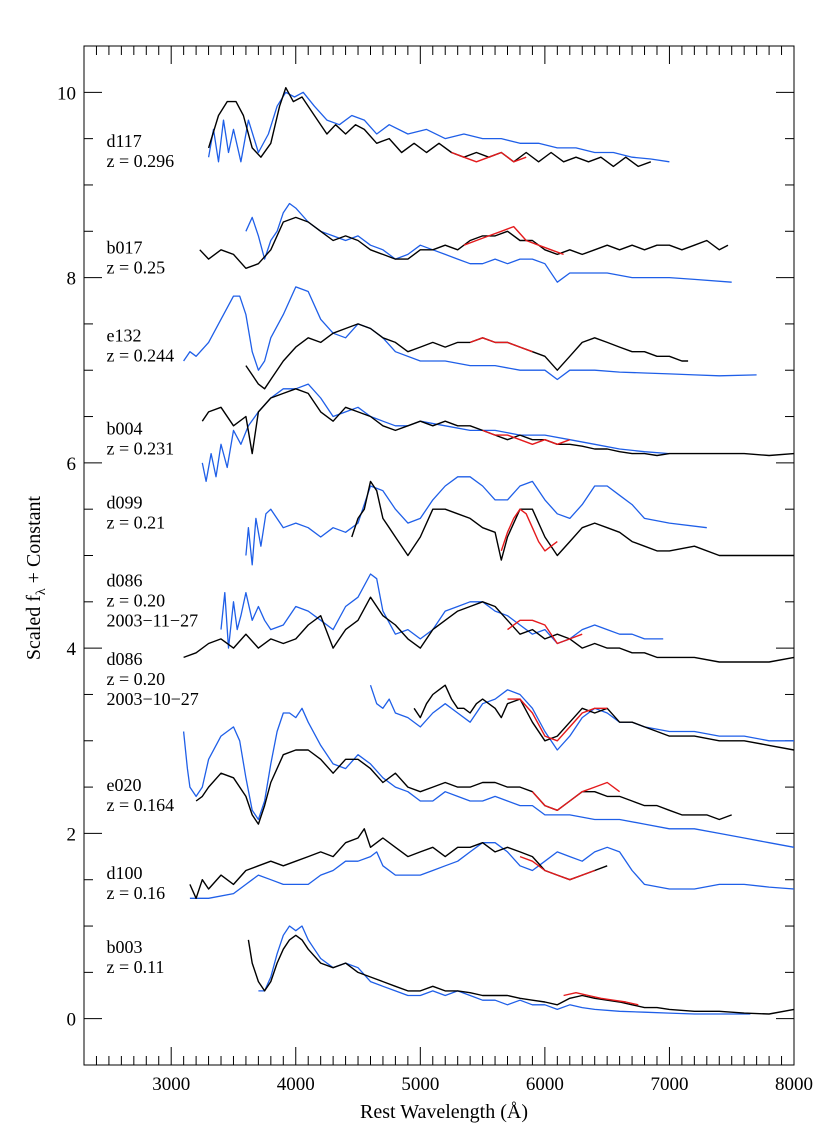 The height and width of the screenshot is (1142, 830). What do you see at coordinates (34, 541) in the screenshot?
I see `y-axis-title-rest: + Constant` at bounding box center [34, 541].